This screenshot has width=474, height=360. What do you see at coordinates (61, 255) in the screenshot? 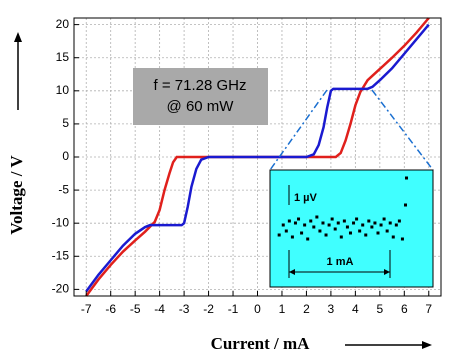
I see `y-tick-label: -15` at bounding box center [61, 255].